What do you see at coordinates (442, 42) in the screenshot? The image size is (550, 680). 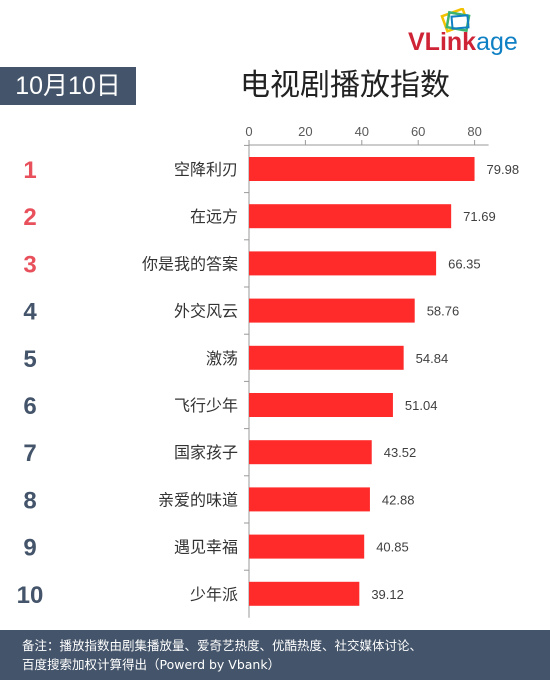 I see `logo-text-part1: VLink` at bounding box center [442, 42].